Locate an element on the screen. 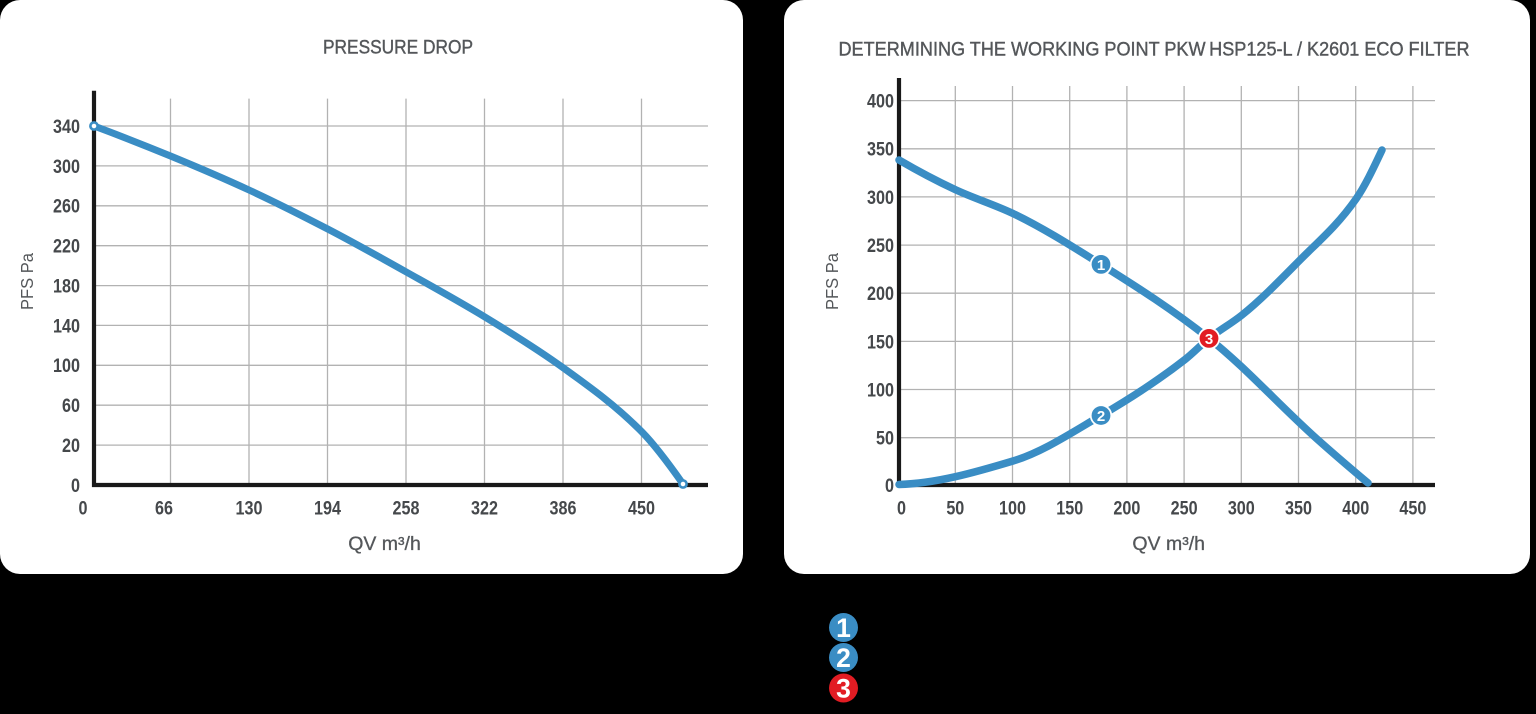  svg-text: 20 is located at coordinates (71, 446).